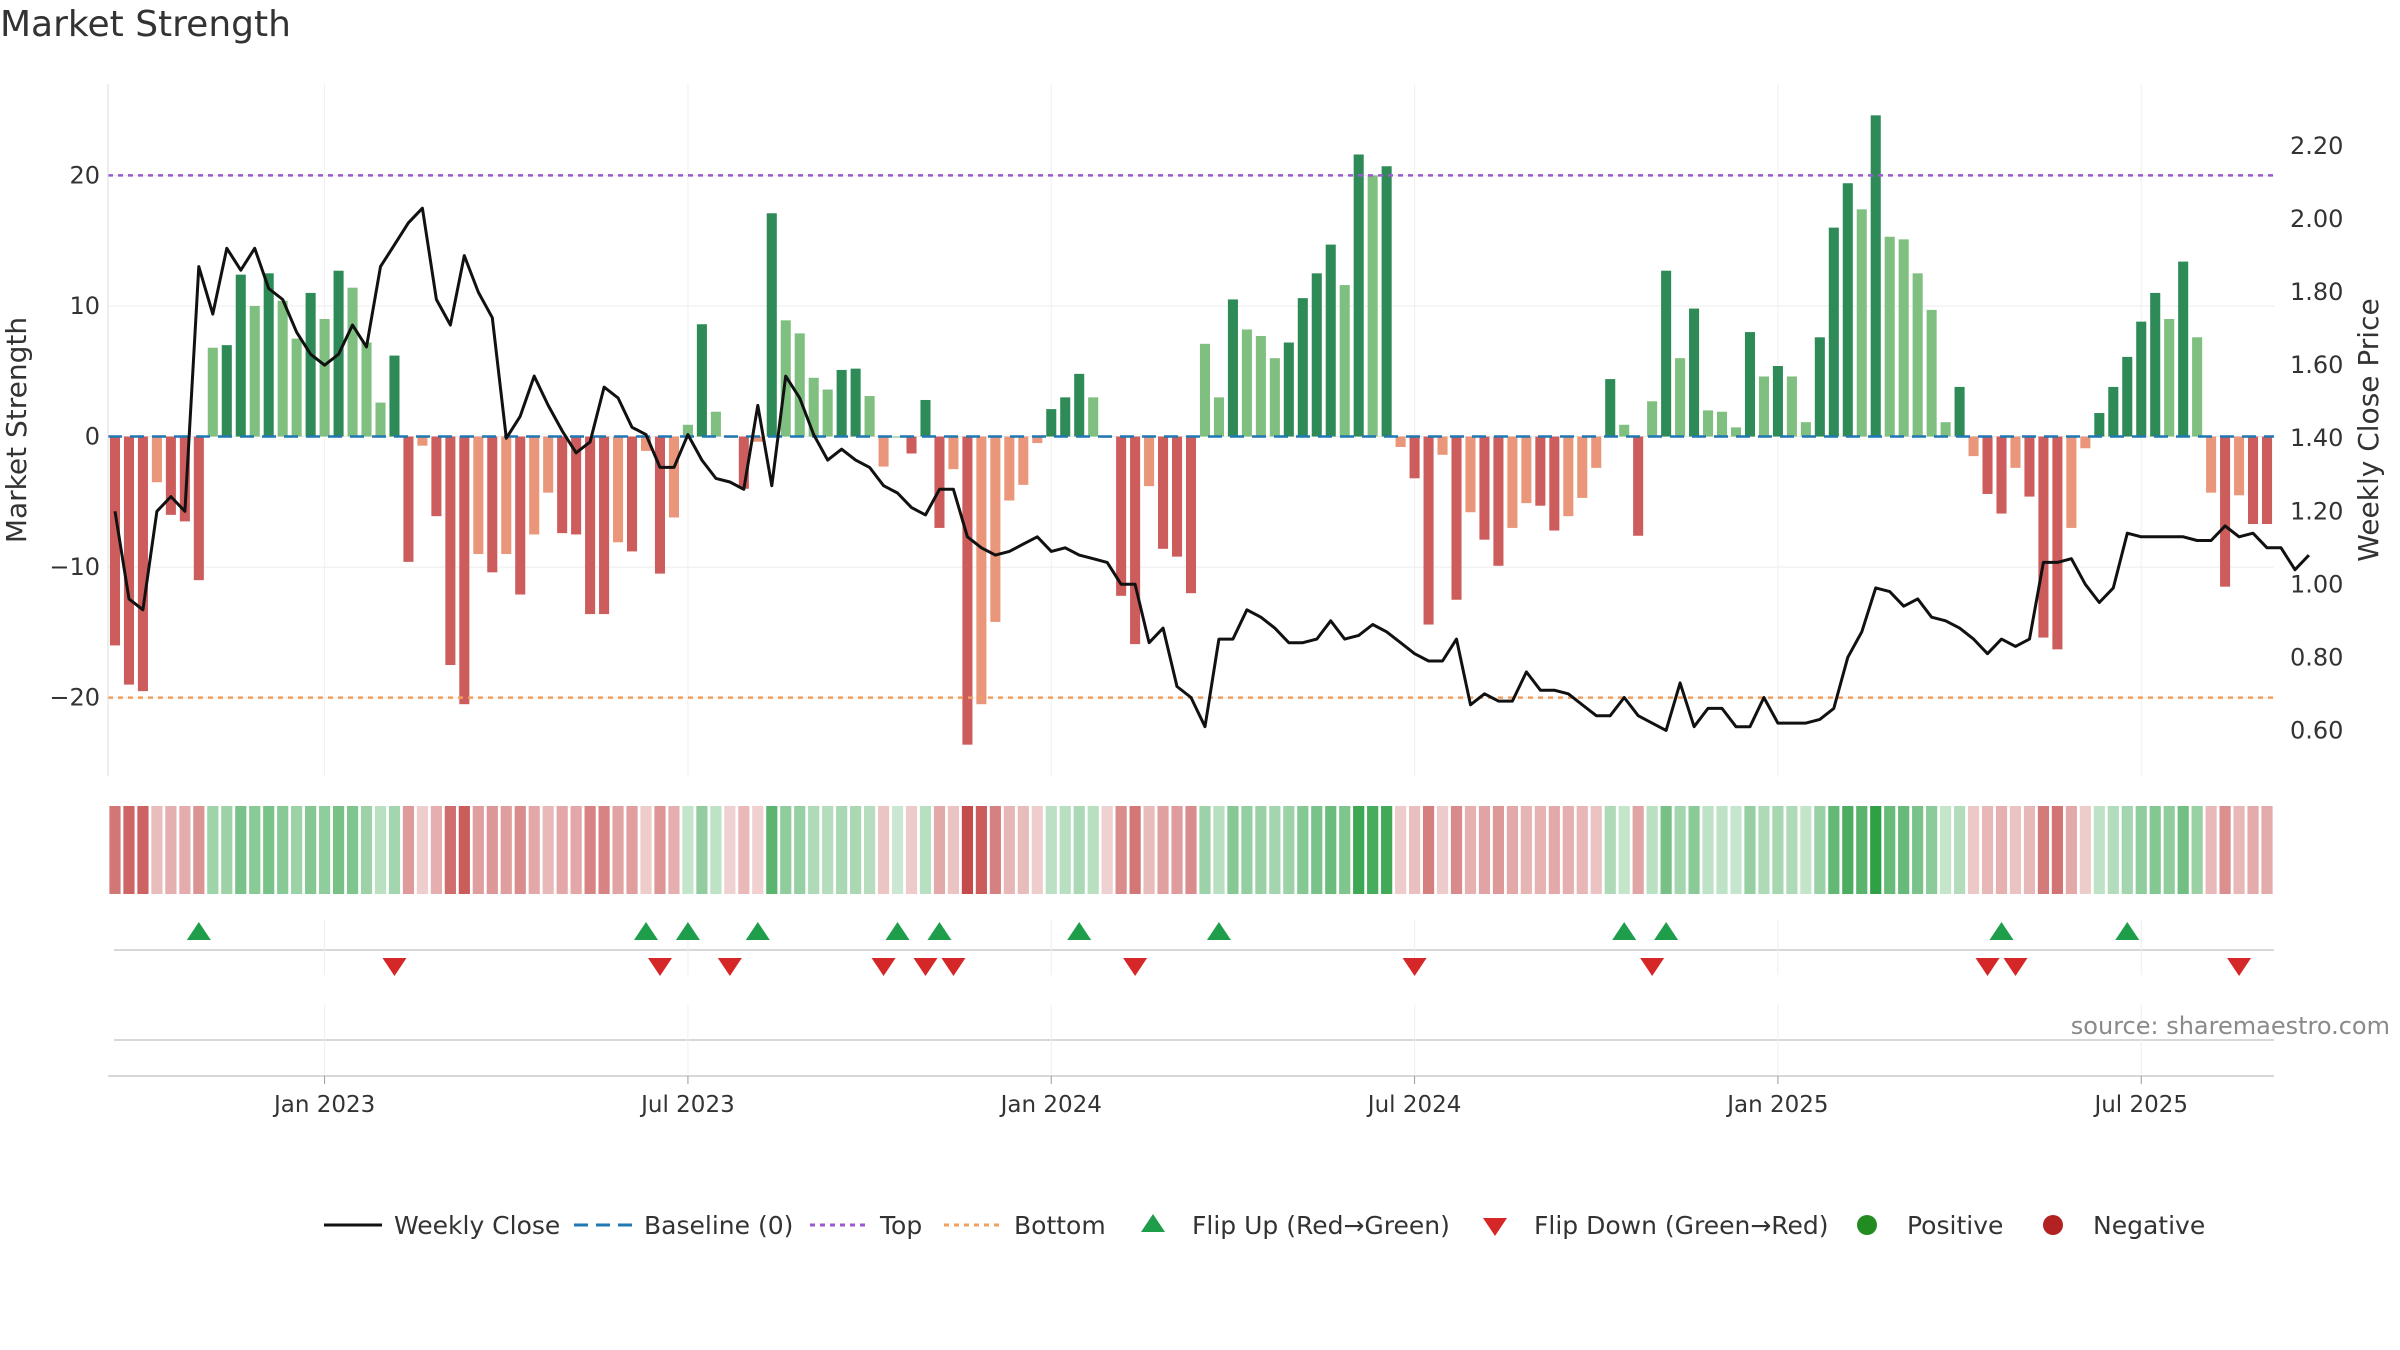 This screenshot has height=1350, width=2400. Describe the element at coordinates (1060, 1225) in the screenshot. I see `legend-bottom-label: Bottom` at that location.